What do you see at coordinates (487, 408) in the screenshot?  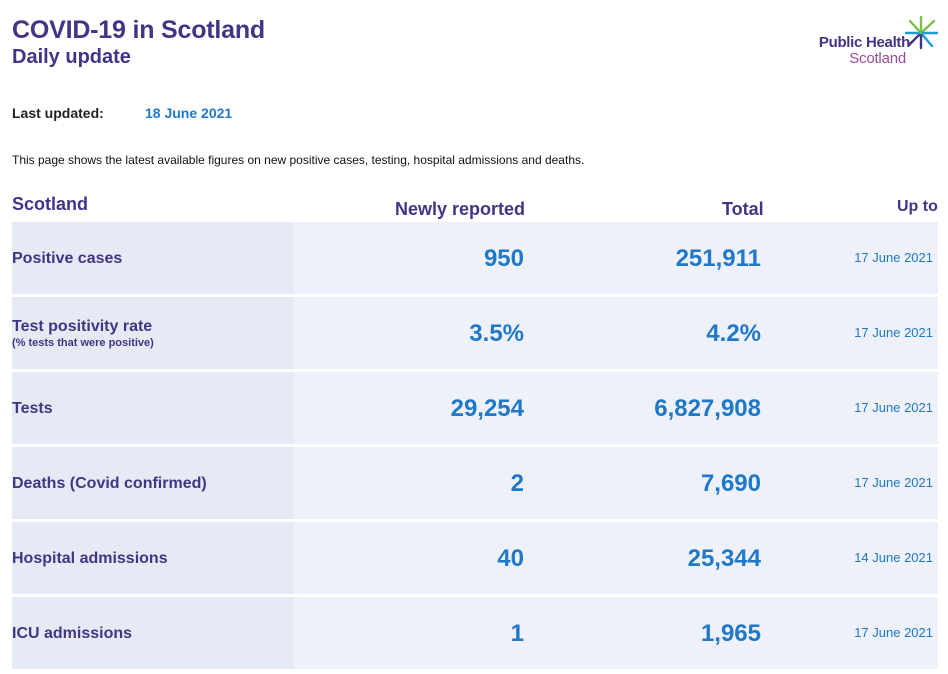 I see `row-newly-reported: 29,254` at bounding box center [487, 408].